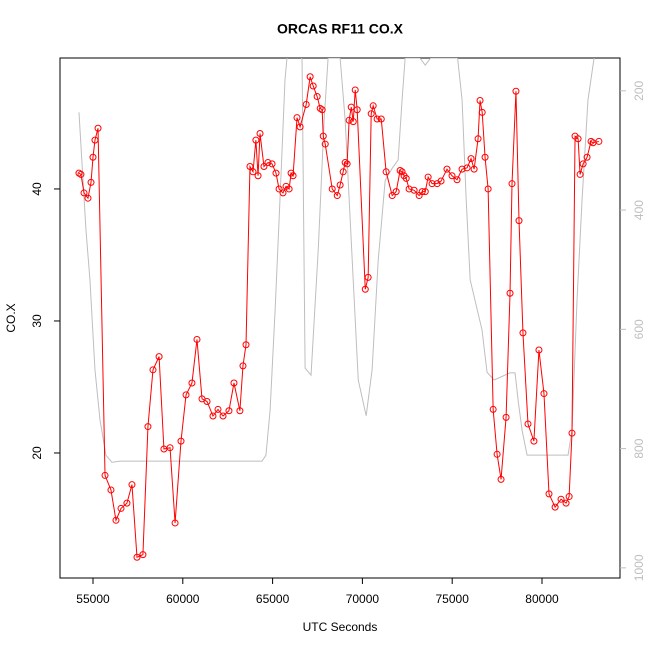  I want to click on x-tick-label: 80000, so click(542, 599).